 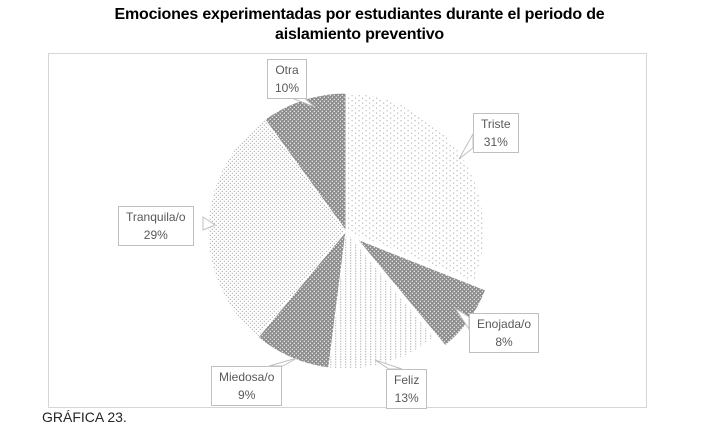 I want to click on callout-tranquila-label: Tranquila/o, so click(x=156, y=217).